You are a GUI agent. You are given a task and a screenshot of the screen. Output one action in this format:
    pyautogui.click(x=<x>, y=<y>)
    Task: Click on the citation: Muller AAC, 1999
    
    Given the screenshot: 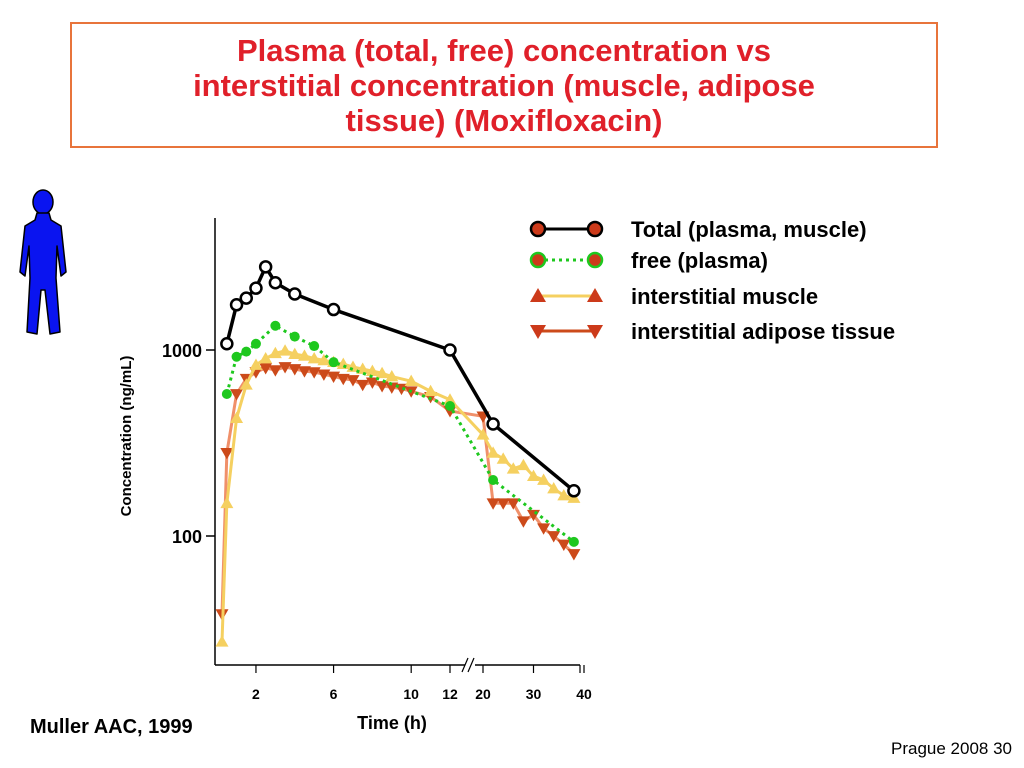 What is the action you would take?
    pyautogui.click(x=111, y=727)
    